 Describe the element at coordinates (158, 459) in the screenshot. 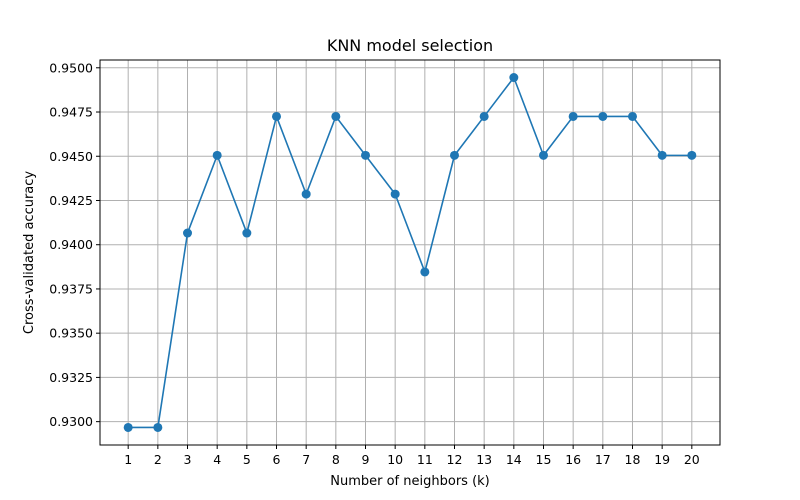

I see `x-tick-label: 2` at that location.